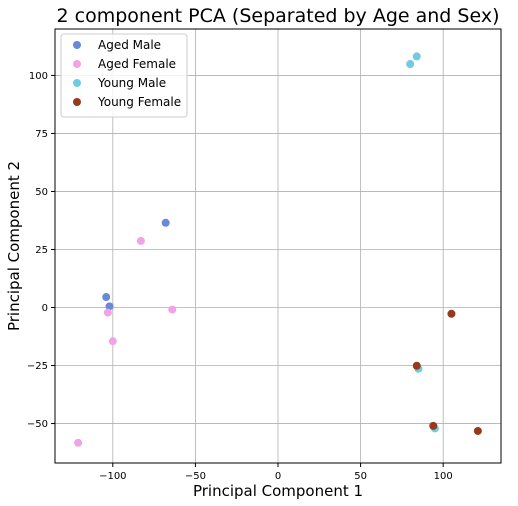 Image resolution: width=518 pixels, height=506 pixels. Describe the element at coordinates (14, 246) in the screenshot. I see `y-axis-label: Principal Component 2` at that location.